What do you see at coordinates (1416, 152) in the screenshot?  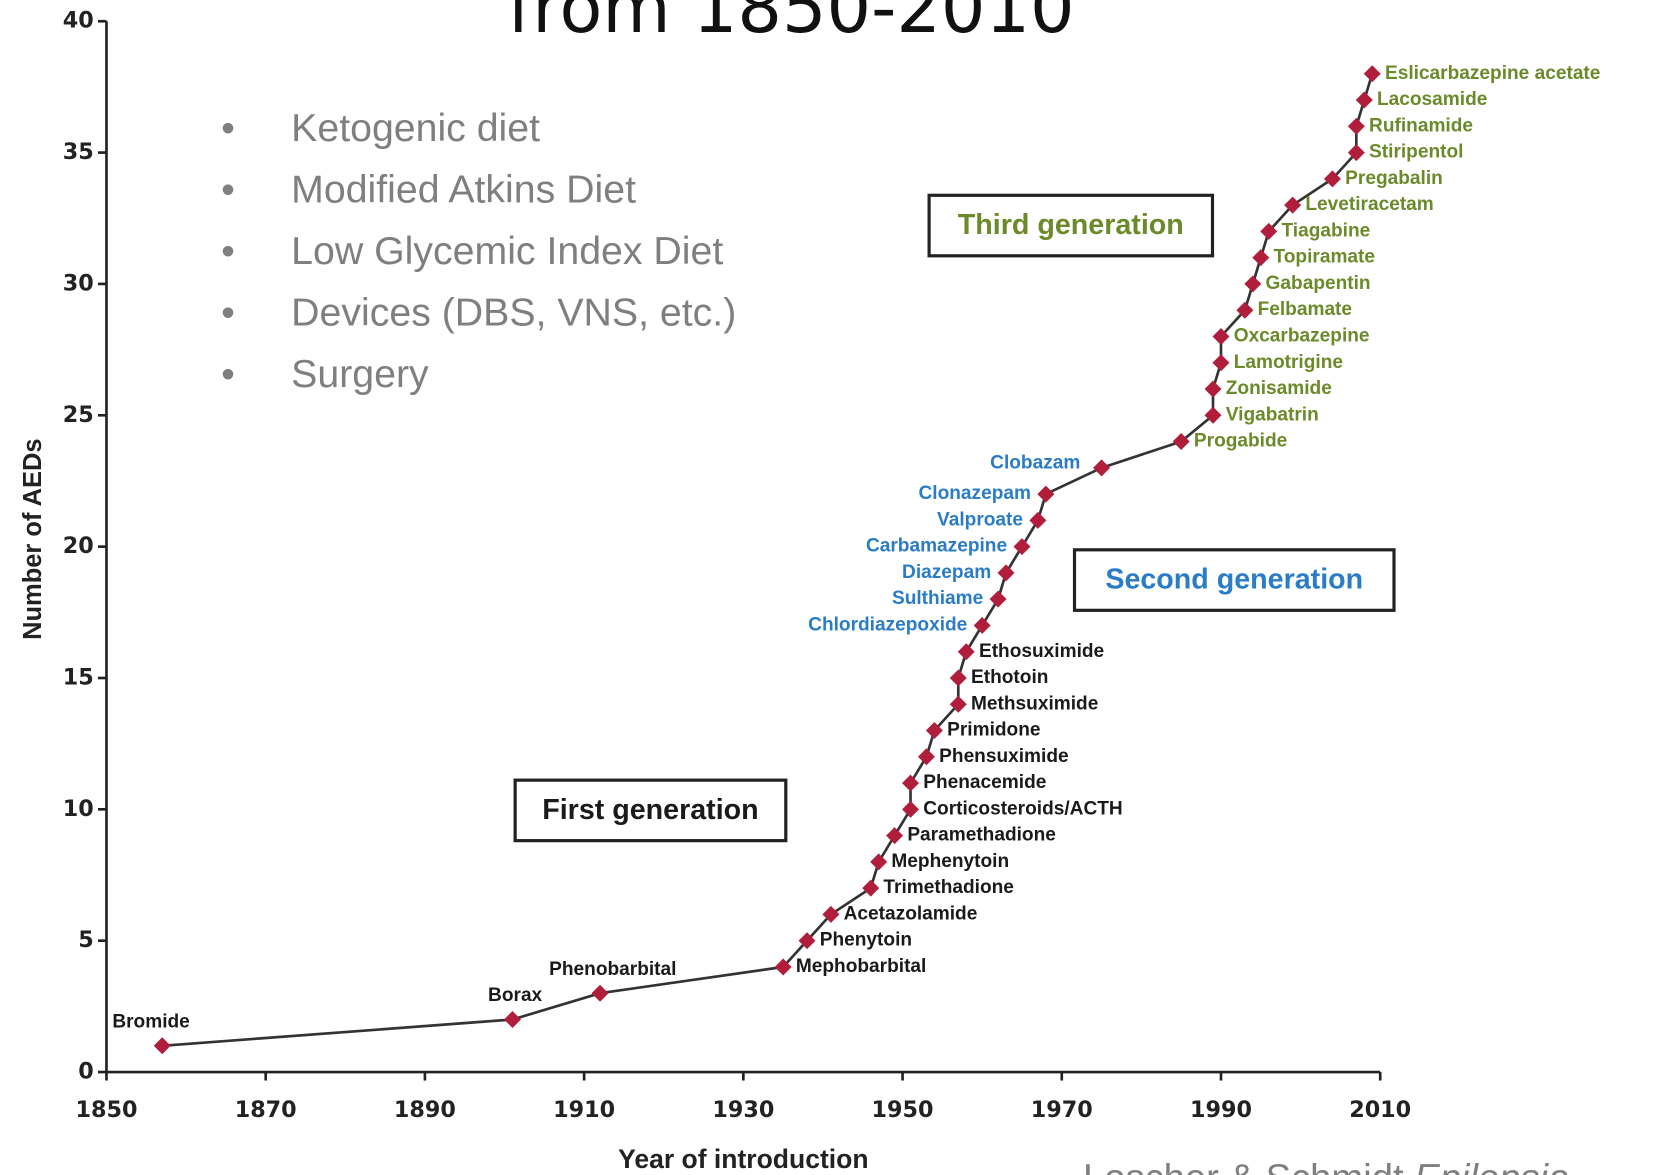 I see `point-label: Stiripentol` at bounding box center [1416, 152].